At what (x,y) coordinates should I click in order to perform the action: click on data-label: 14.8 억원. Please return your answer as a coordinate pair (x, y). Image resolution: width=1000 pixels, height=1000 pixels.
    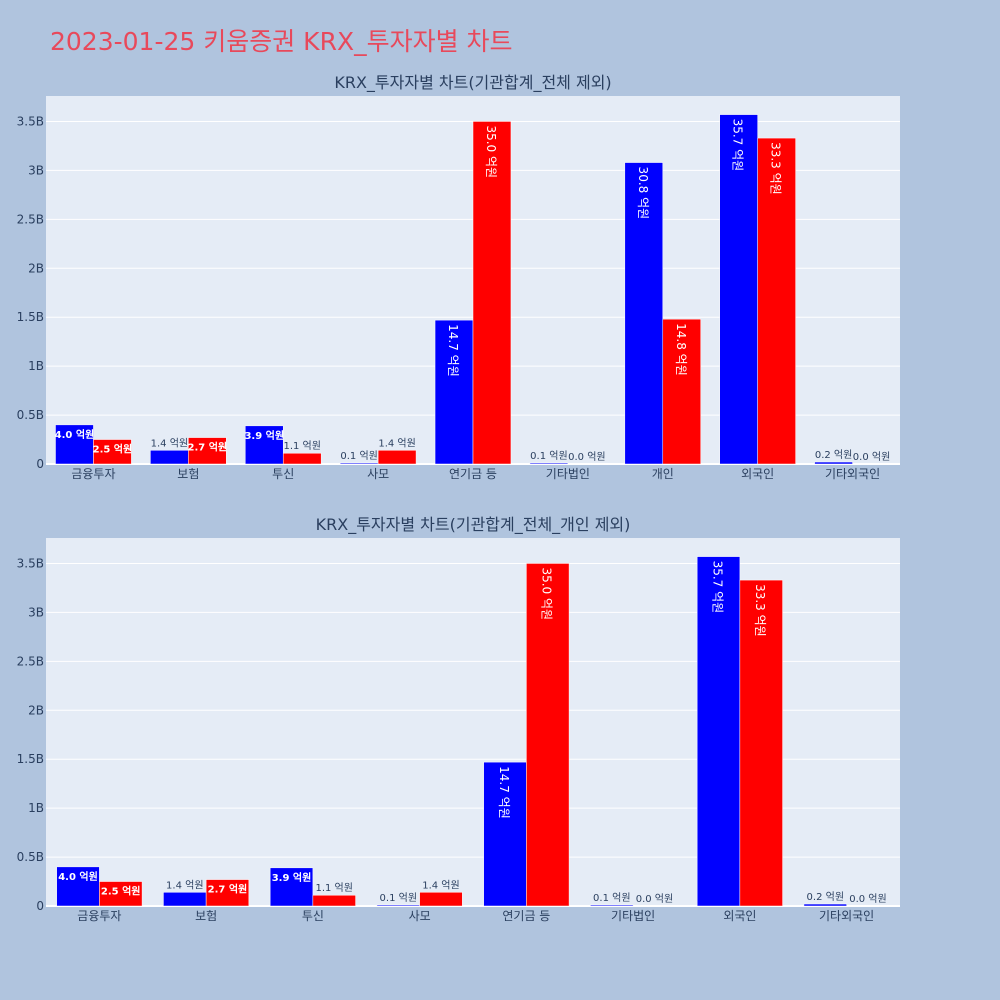
    Looking at the image, I should click on (681, 349).